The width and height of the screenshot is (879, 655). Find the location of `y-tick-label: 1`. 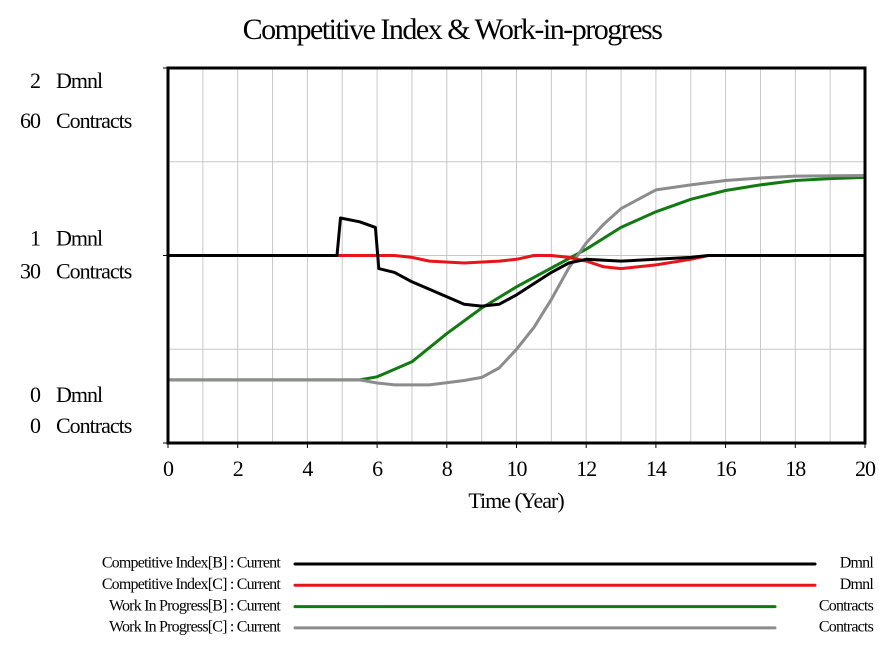

y-tick-label: 1 is located at coordinates (35, 238).